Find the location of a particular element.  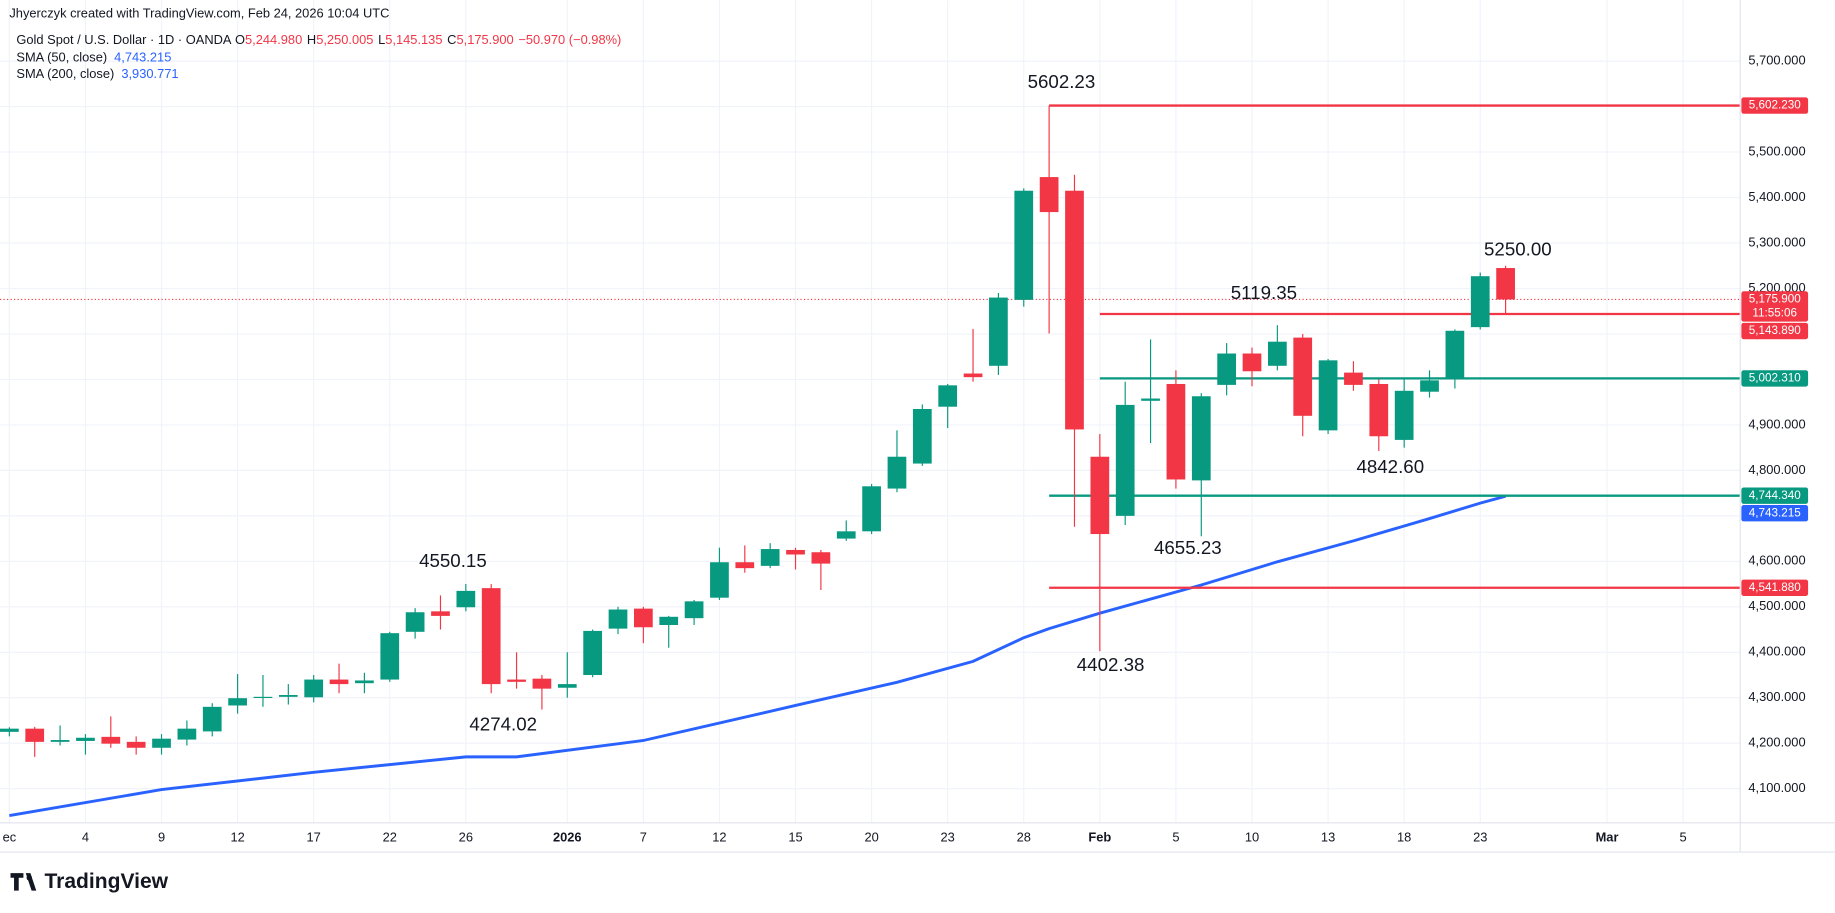

countdown: 11:55:06 is located at coordinates (1774, 313).